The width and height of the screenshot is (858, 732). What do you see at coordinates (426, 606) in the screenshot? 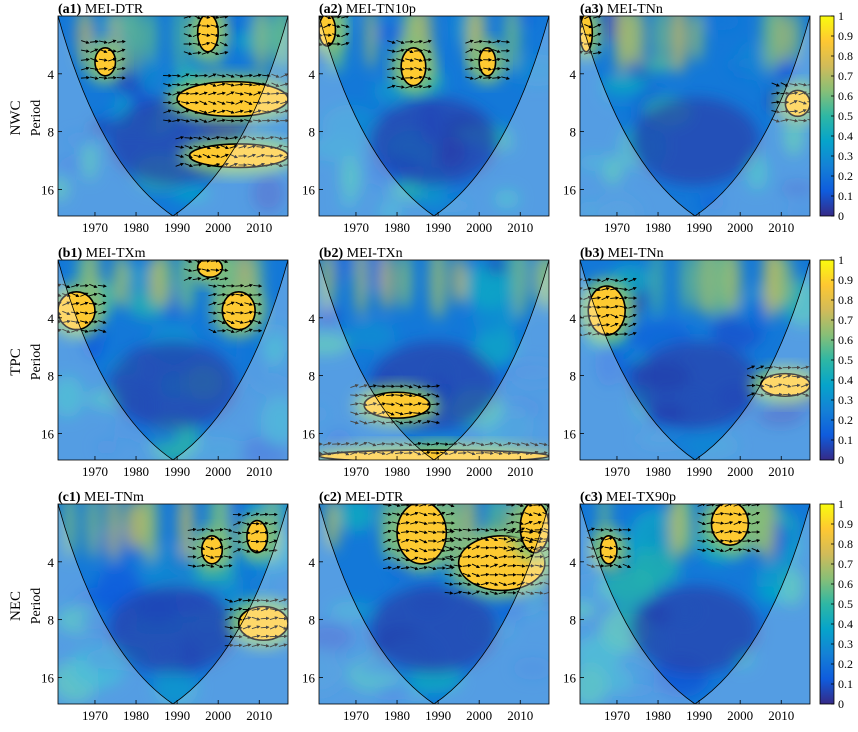
I see `panel-c2: (c2) MEI-DTR 1970 1980 1990 2000 2010 4 8 16` at bounding box center [426, 606].